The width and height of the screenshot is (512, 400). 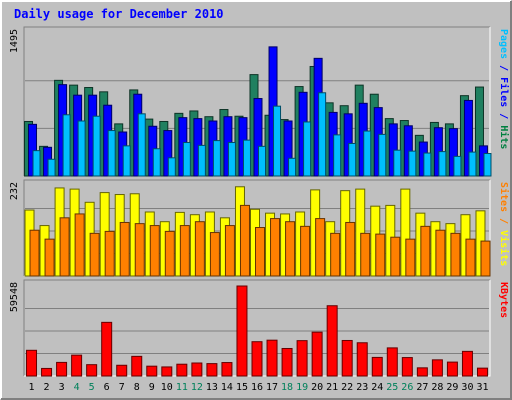 I want to click on x-tick-label-day-15: 15, so click(x=242, y=387).